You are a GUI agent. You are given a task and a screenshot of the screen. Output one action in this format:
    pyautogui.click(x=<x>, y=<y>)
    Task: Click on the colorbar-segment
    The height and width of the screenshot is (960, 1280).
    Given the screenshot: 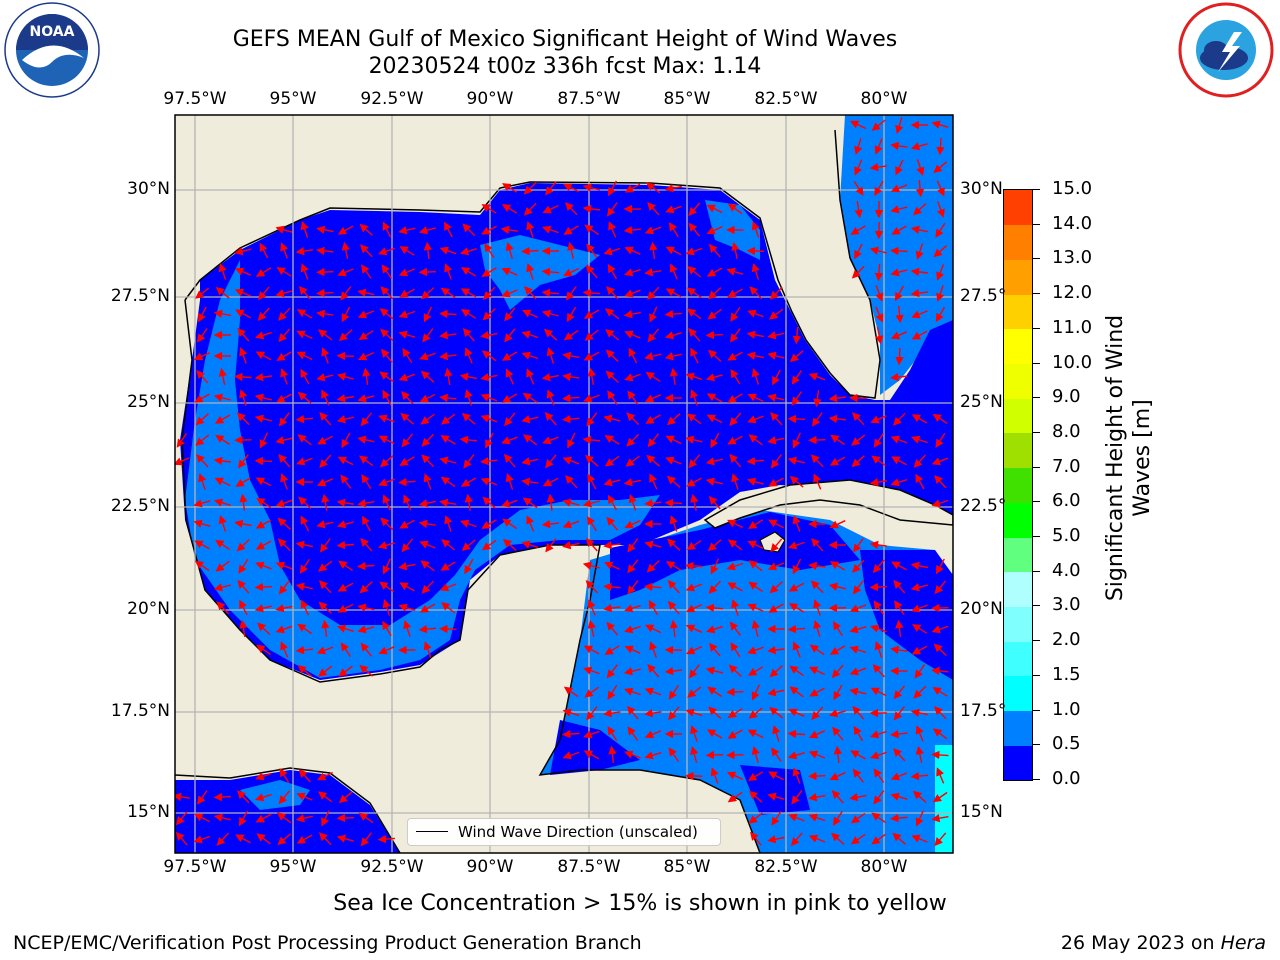 What is the action you would take?
    pyautogui.click(x=1018, y=277)
    